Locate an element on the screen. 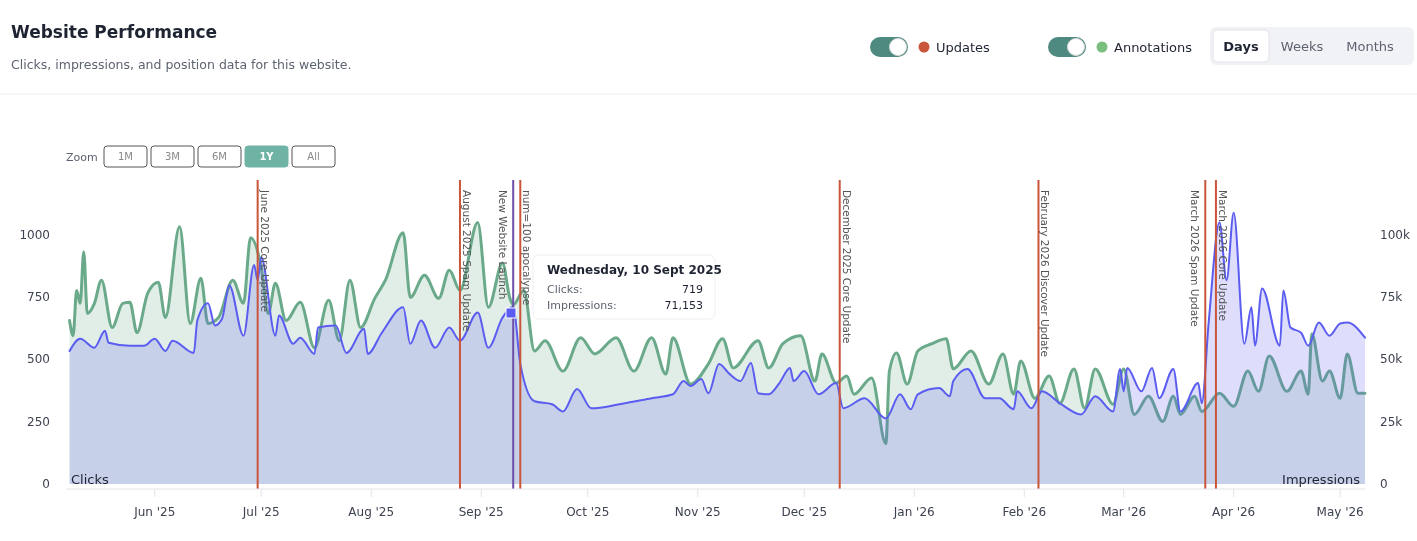  y-axis-title: Clicks is located at coordinates (90, 479).